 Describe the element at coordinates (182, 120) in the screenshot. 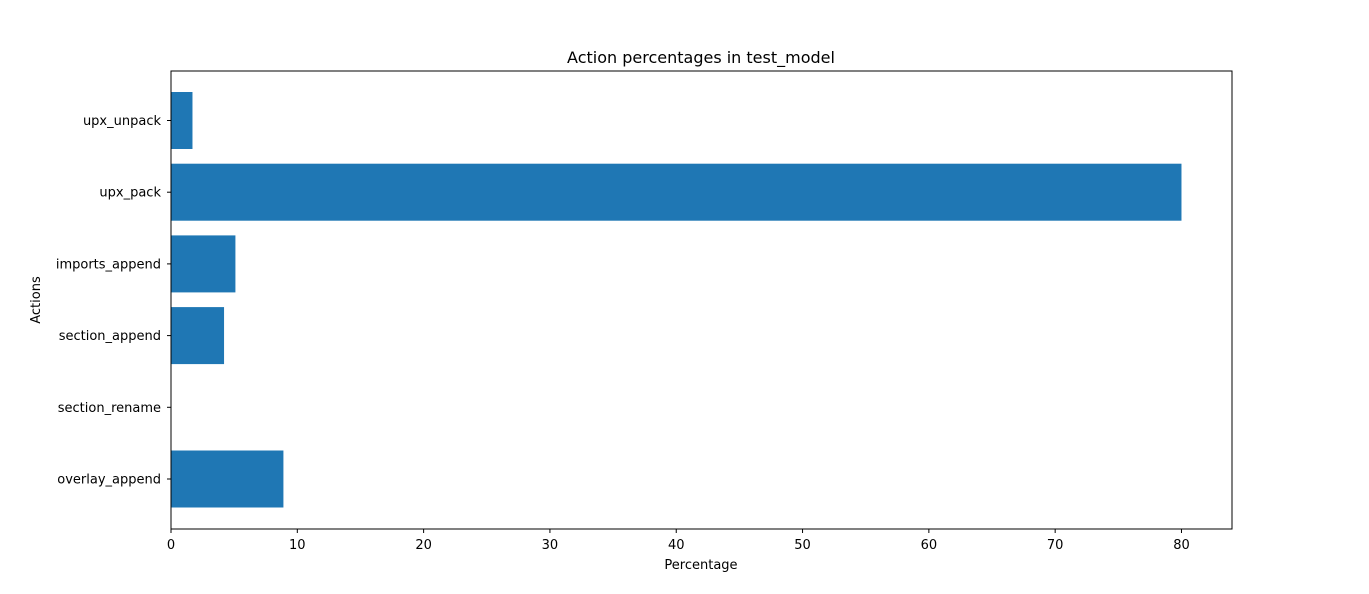

I see `bar-upx-unpack` at that location.